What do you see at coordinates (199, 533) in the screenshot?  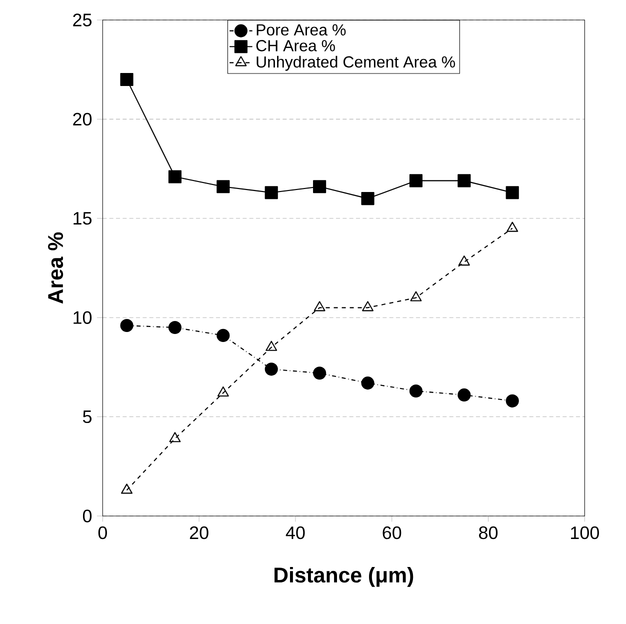 I see `x-tick-label: 20` at bounding box center [199, 533].